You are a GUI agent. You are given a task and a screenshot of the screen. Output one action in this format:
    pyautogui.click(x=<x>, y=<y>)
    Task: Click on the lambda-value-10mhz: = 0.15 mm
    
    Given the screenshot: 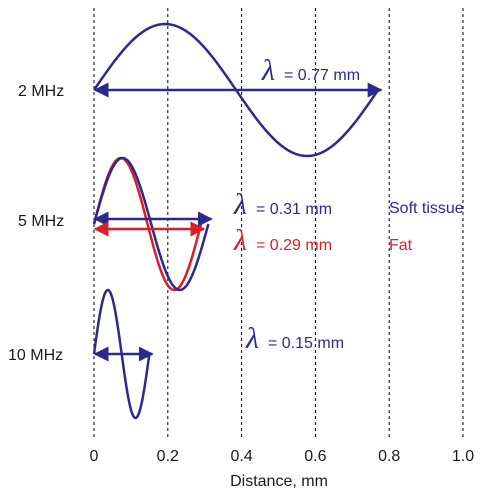 What is the action you would take?
    pyautogui.click(x=306, y=343)
    